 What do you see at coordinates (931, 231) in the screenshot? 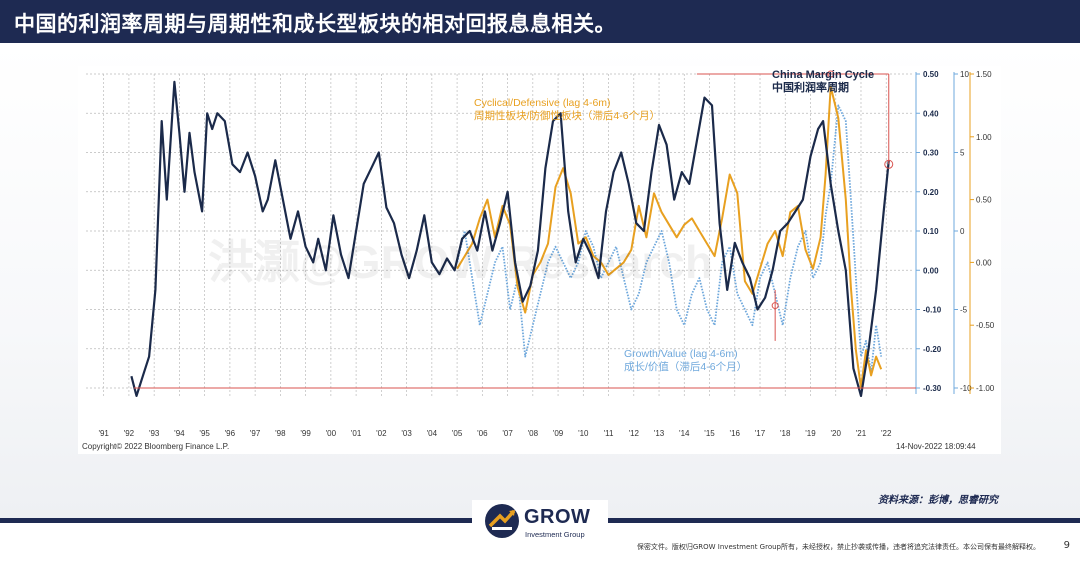
I see `y-inner-tick-label: 0.10` at bounding box center [931, 231].